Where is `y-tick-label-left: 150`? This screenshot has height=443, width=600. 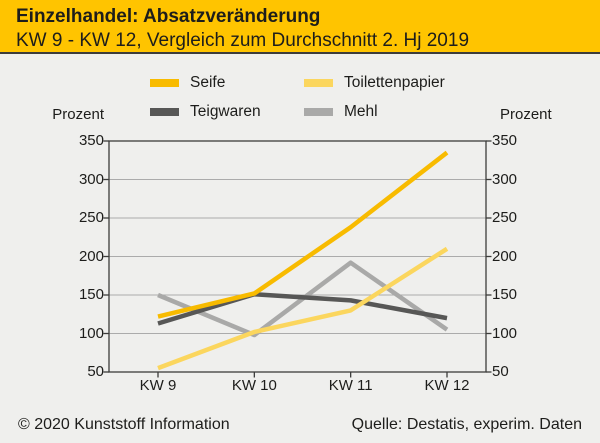
y-tick-label-left: 150 is located at coordinates (91, 294).